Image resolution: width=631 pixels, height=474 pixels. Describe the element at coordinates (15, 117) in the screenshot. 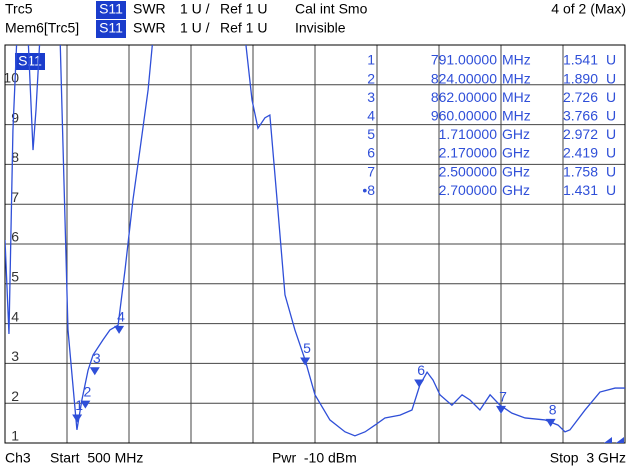

I see `y-tick-label: 9` at that location.